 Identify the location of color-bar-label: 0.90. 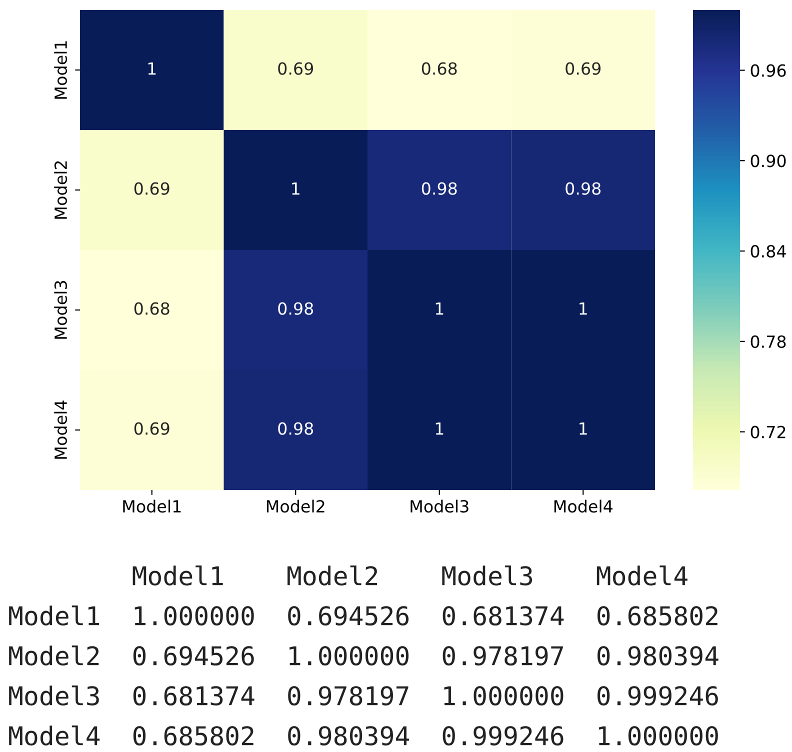
(768, 161).